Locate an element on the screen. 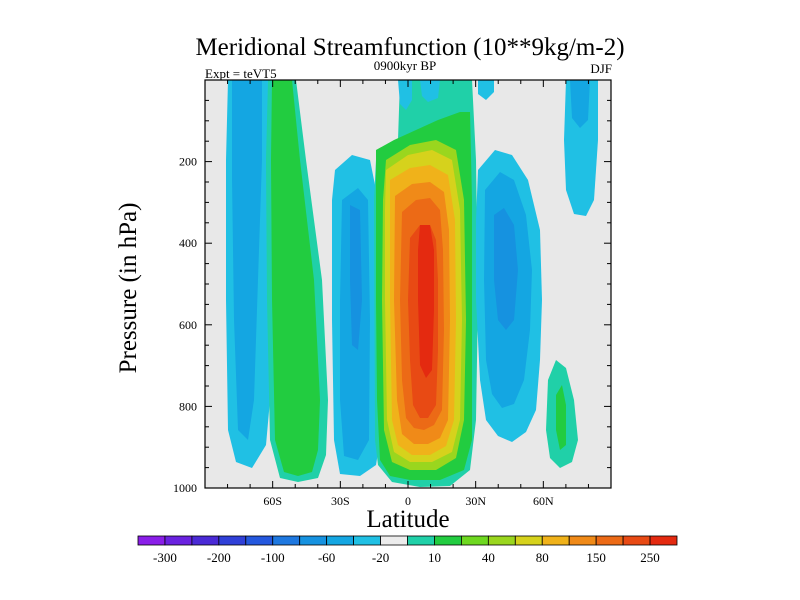  contour-southern-positive-inner is located at coordinates (295, 278).